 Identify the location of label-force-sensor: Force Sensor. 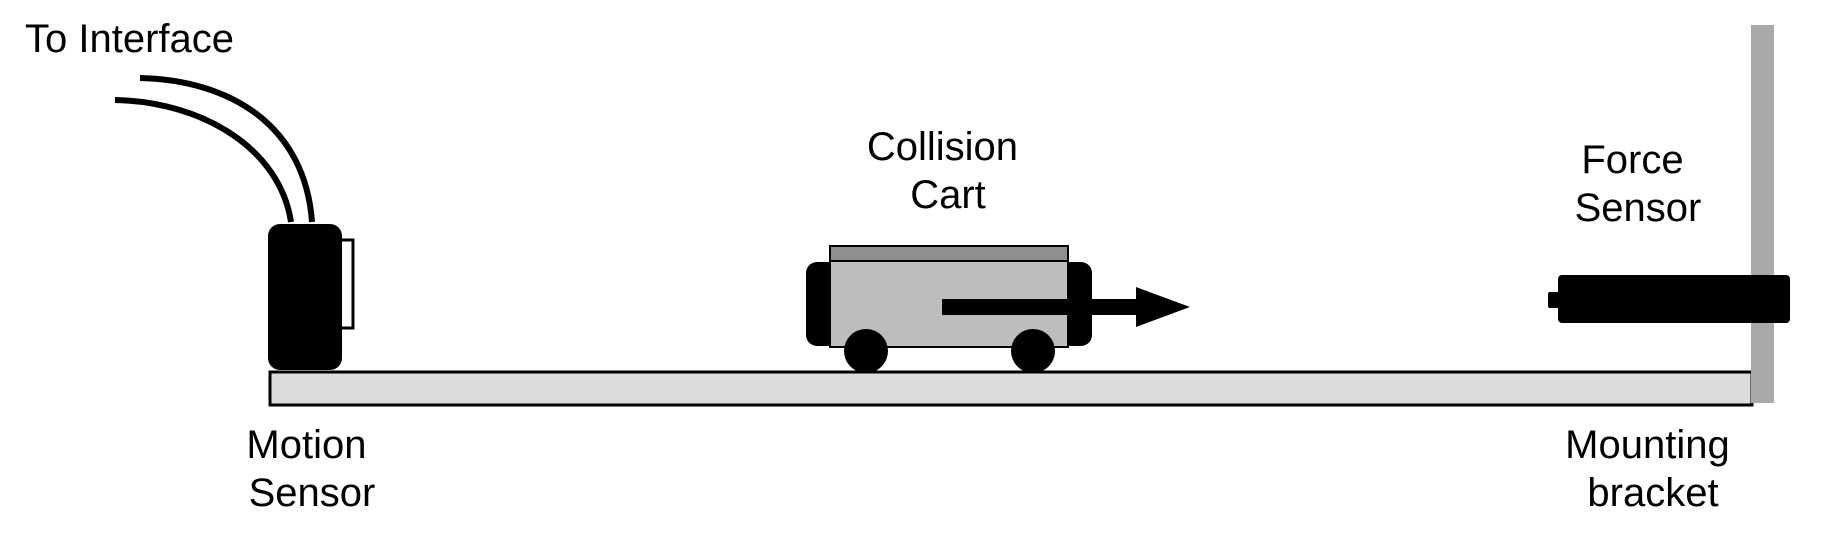
(1638, 184).